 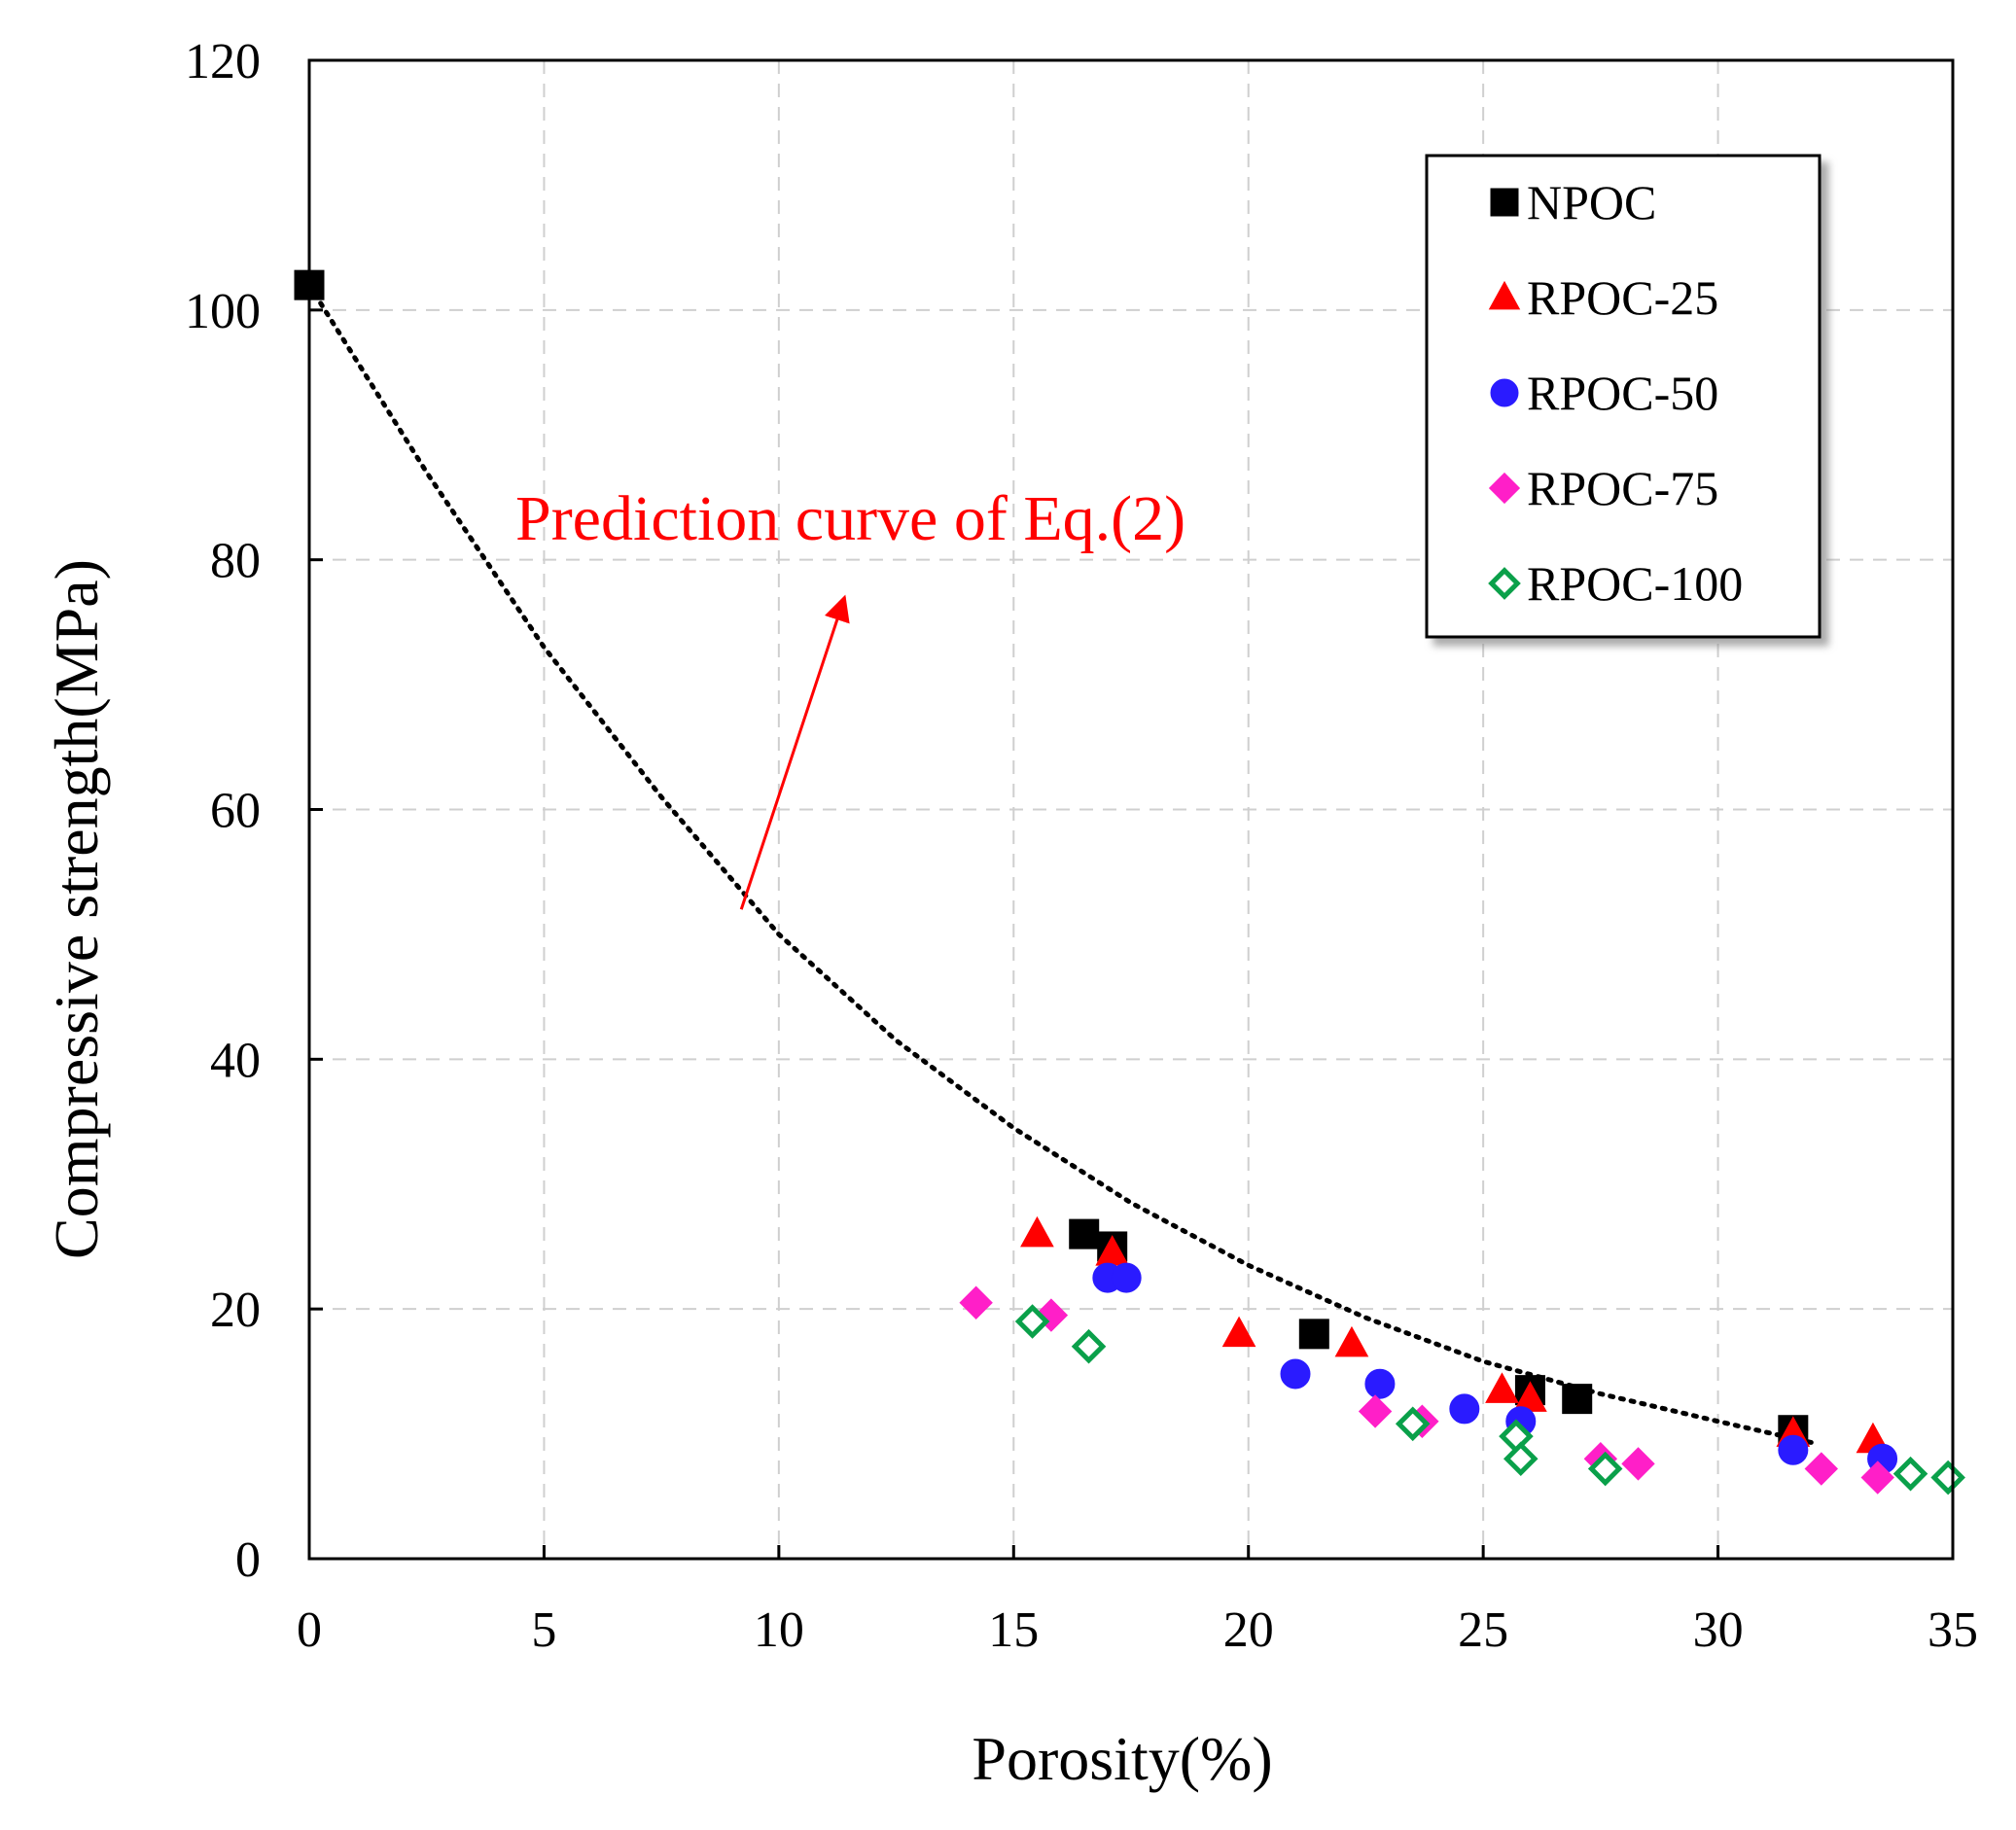 What do you see at coordinates (1622, 393) in the screenshot?
I see `legend-label: RPOC-50` at bounding box center [1622, 393].